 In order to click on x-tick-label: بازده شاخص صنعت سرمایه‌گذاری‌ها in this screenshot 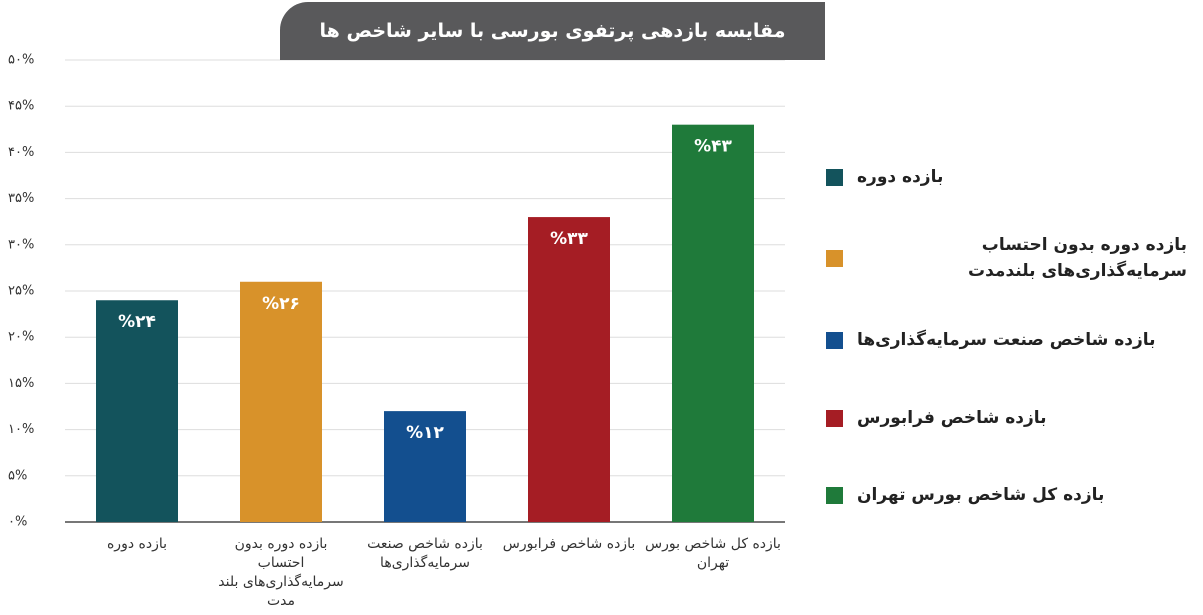, I will do `click(425, 553)`.